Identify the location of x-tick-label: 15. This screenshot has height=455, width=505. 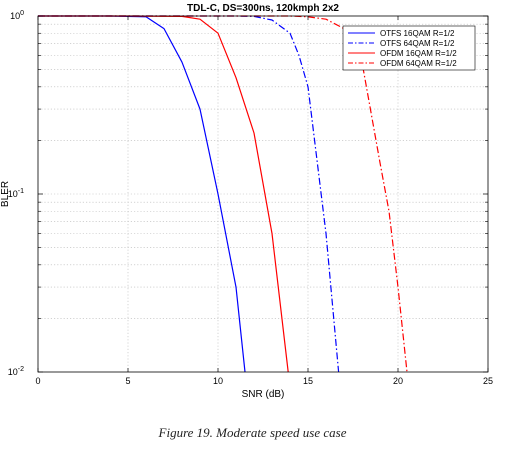
(308, 381).